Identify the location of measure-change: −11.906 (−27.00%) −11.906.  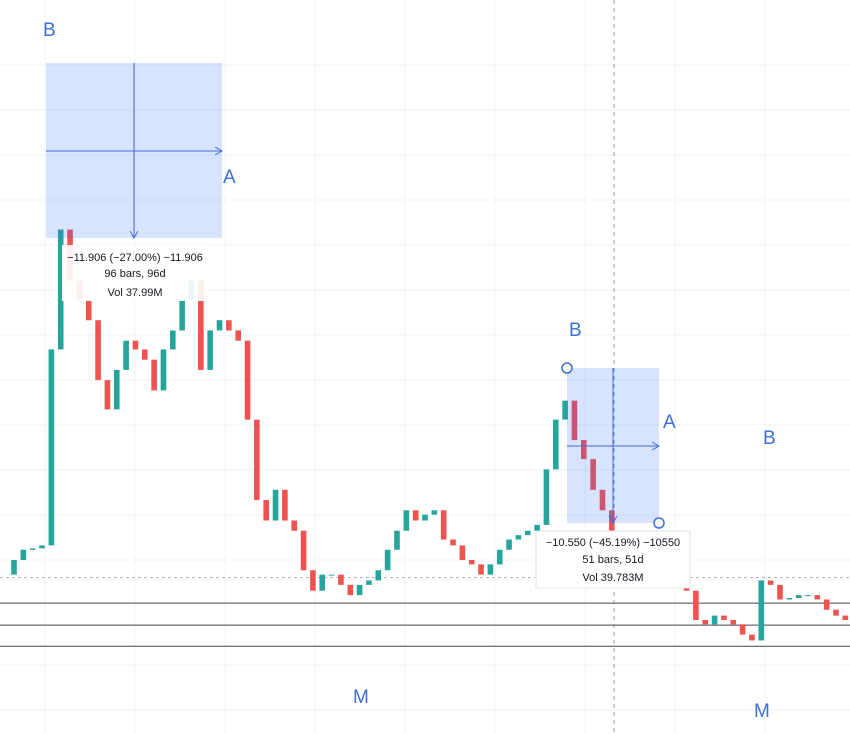
(135, 258).